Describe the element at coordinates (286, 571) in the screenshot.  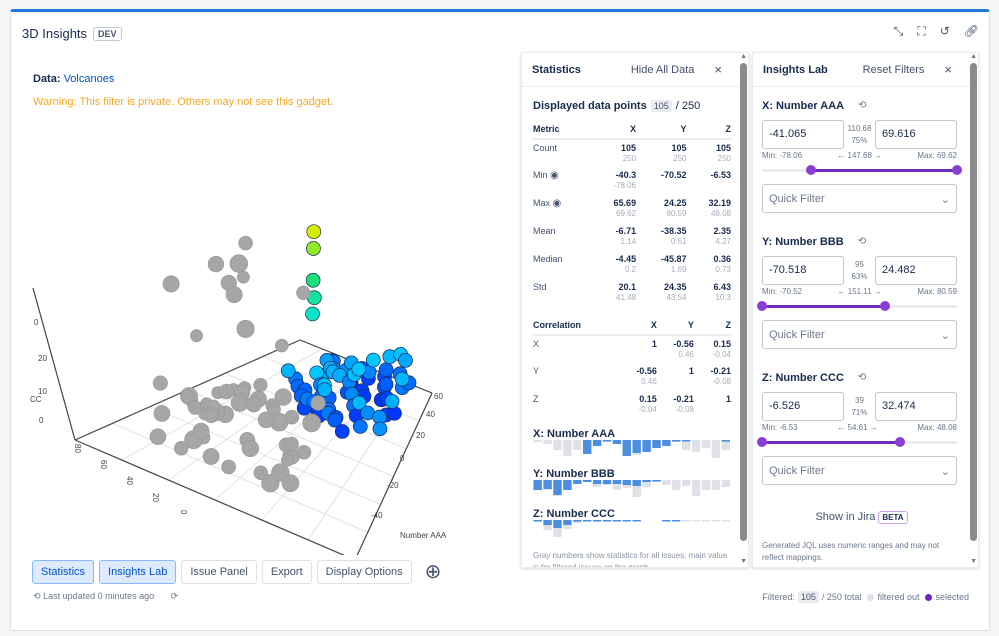
I see `export-button: Export` at that location.